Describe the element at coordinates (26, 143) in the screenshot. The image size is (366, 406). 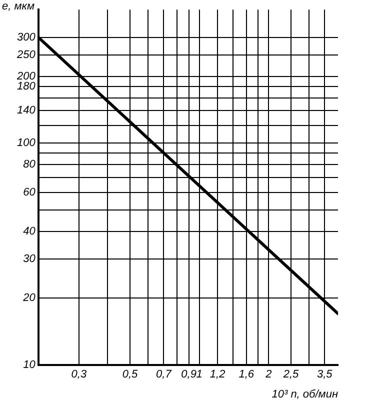
I see `y-tick-label: 100` at that location.